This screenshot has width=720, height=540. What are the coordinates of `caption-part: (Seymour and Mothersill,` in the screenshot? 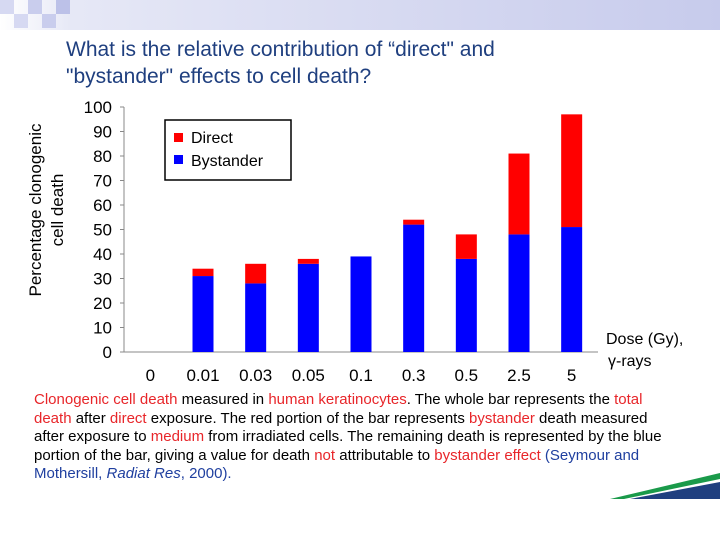 It's located at (337, 464).